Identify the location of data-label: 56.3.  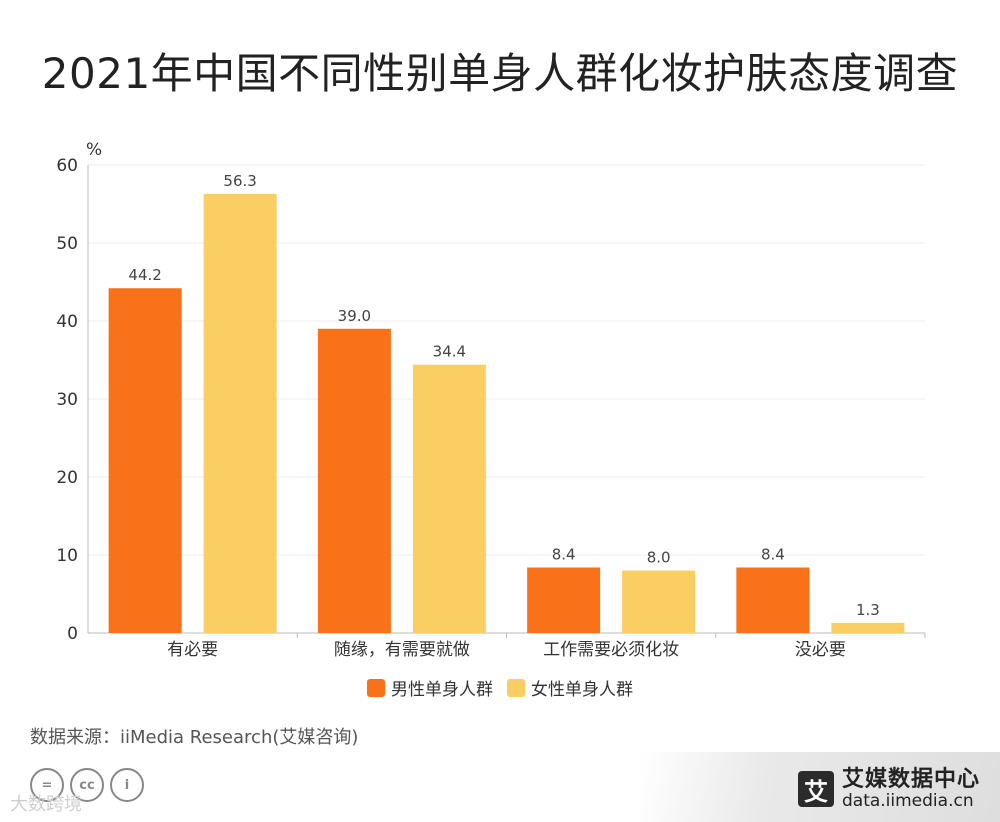
(239, 181).